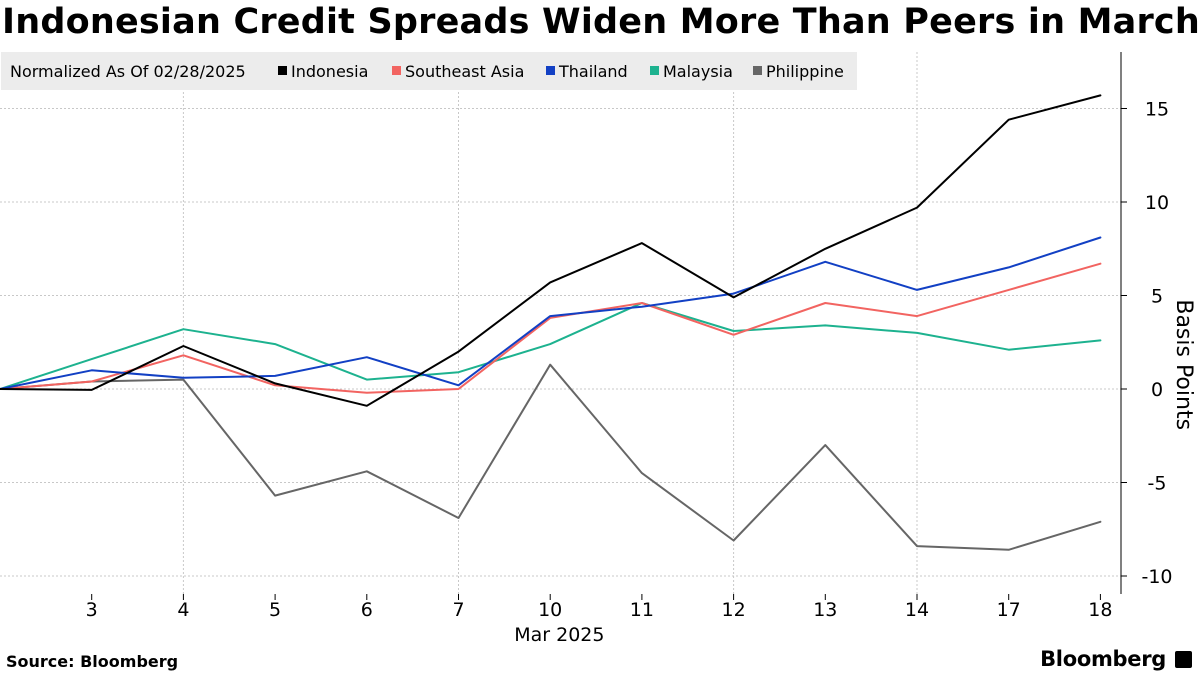 The image size is (1200, 675). Describe the element at coordinates (464, 71) in the screenshot. I see `legend-label-southeast-asia: Southeast Asia` at that location.